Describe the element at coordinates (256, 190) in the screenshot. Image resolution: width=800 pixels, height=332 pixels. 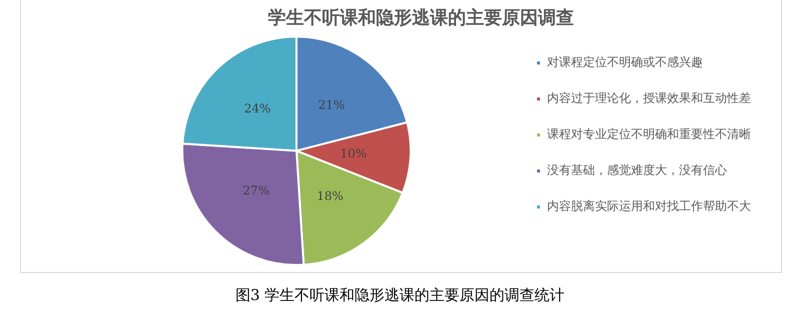
I see `data-label: 27%` at that location.